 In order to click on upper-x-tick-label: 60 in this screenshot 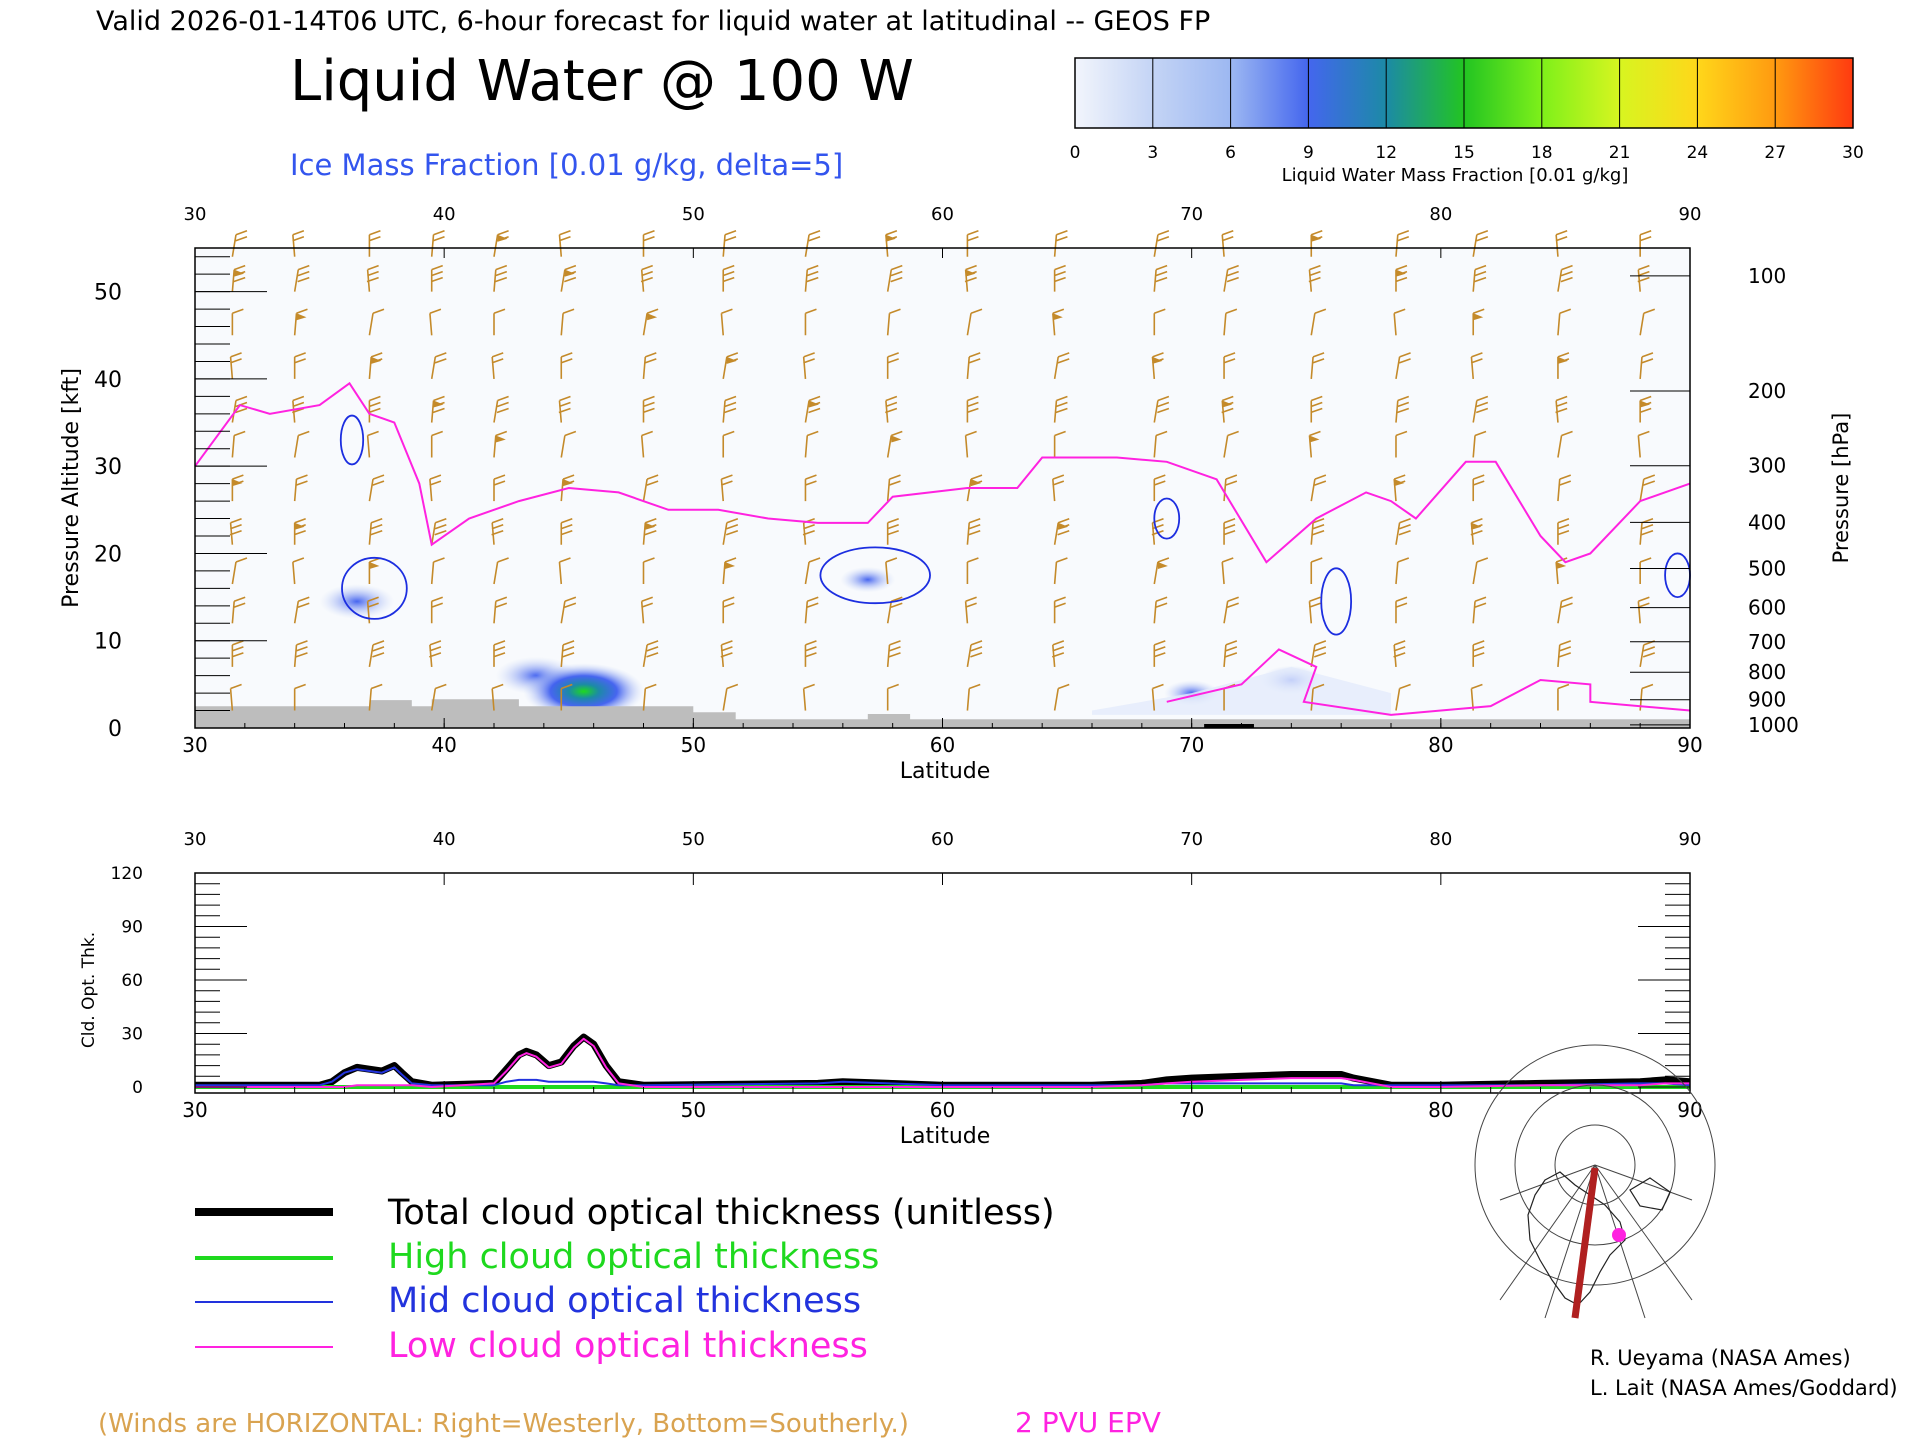, I will do `click(942, 745)`.